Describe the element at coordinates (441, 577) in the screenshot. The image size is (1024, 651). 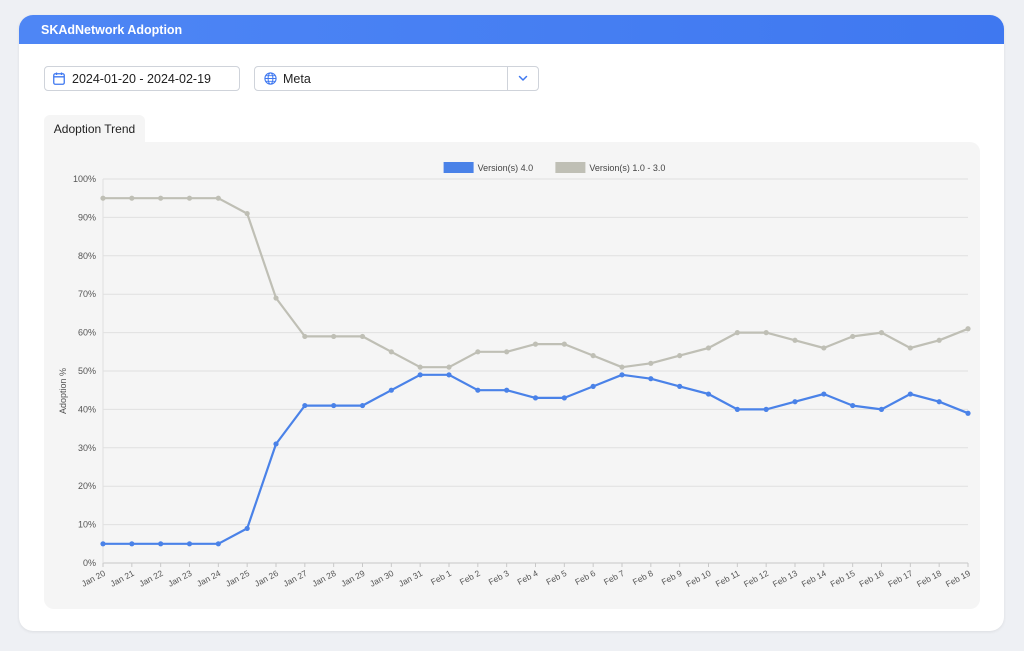
I see `x-tick-label: Feb 1` at that location.